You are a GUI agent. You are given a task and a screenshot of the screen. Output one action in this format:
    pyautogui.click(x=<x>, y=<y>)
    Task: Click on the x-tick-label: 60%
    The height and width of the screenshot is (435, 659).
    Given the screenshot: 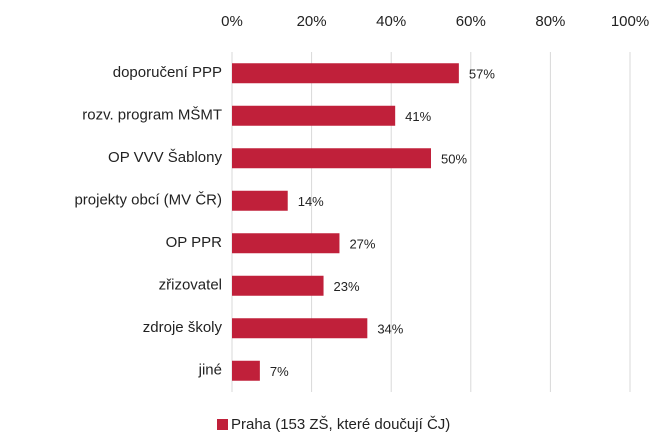 What is the action you would take?
    pyautogui.click(x=471, y=21)
    